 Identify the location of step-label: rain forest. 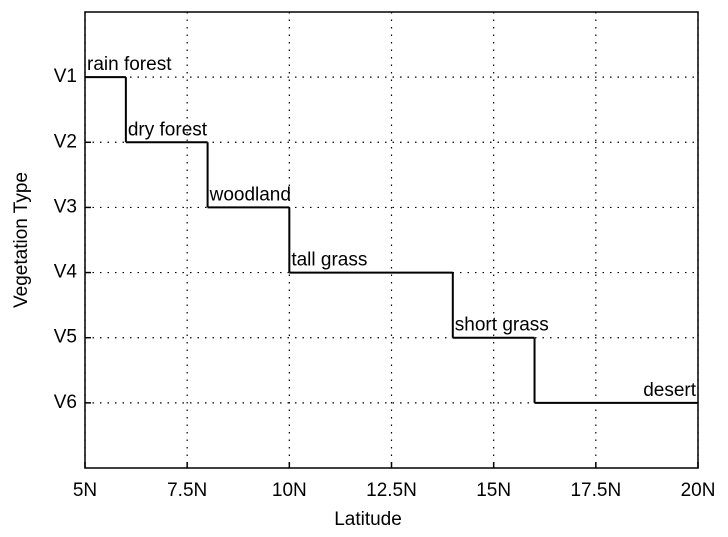
(129, 64).